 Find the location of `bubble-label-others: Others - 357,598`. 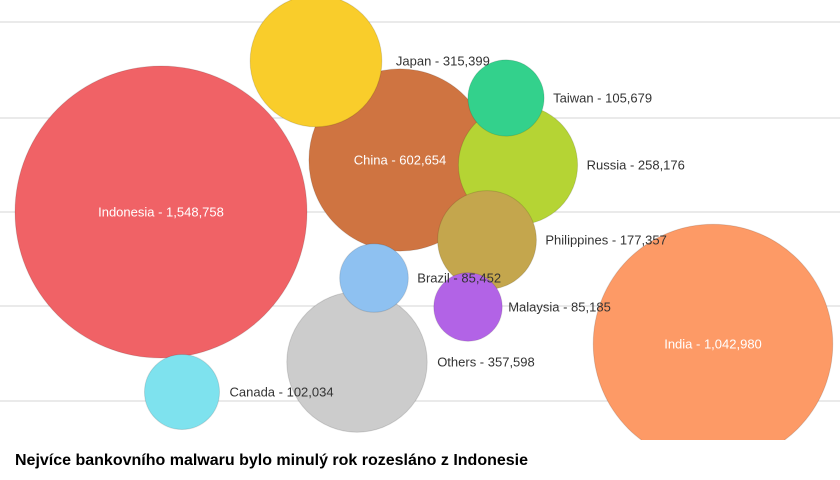

bubble-label-others: Others - 357,598 is located at coordinates (486, 362).